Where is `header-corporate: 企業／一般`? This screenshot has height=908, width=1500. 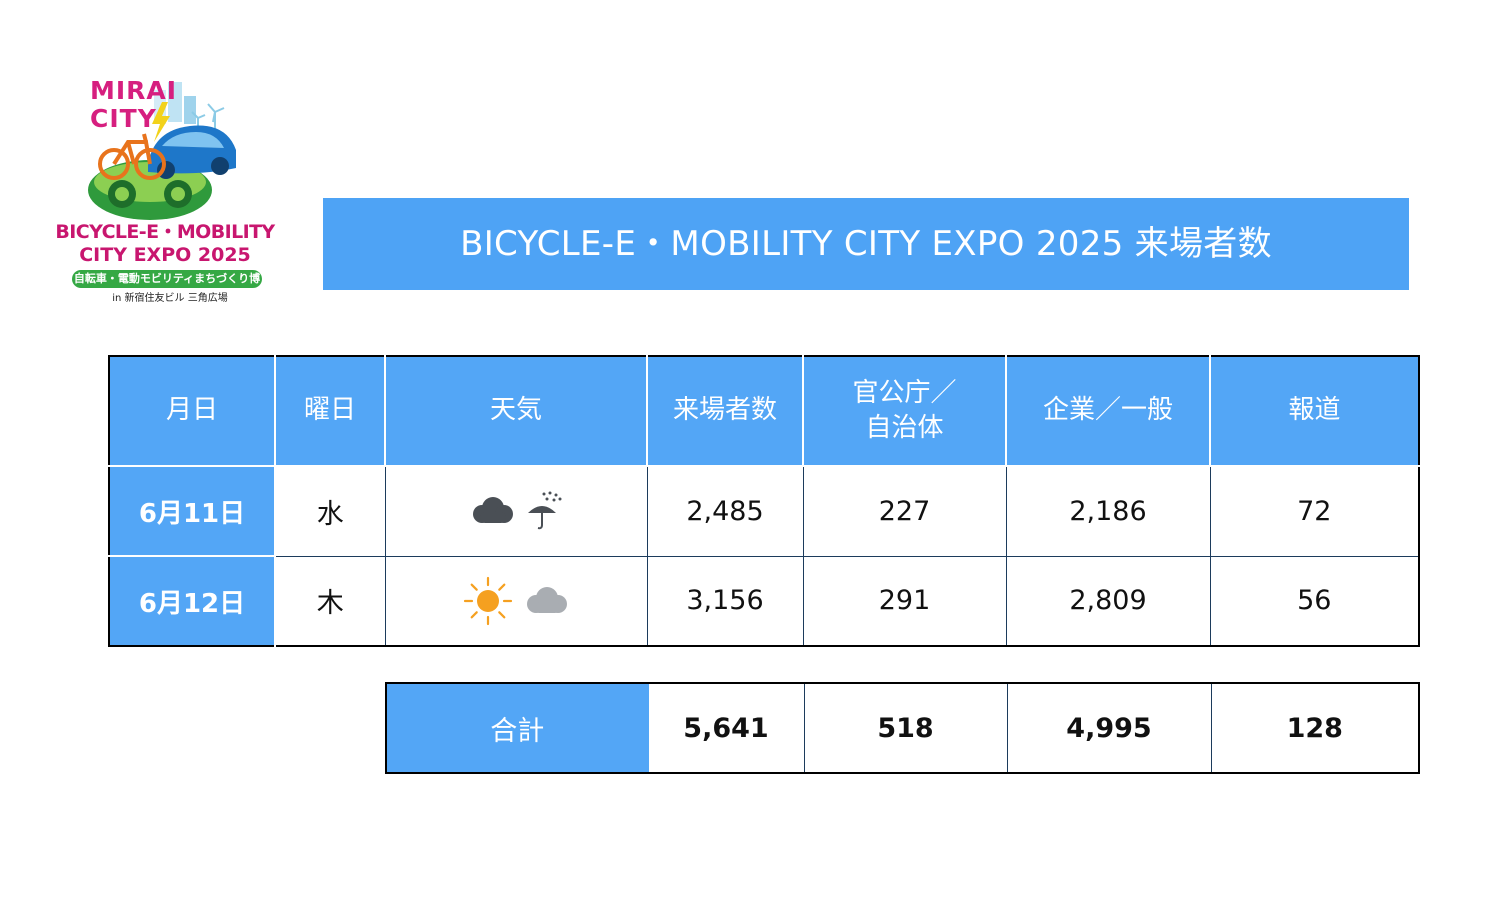 header-corporate: 企業／一般 is located at coordinates (1108, 411).